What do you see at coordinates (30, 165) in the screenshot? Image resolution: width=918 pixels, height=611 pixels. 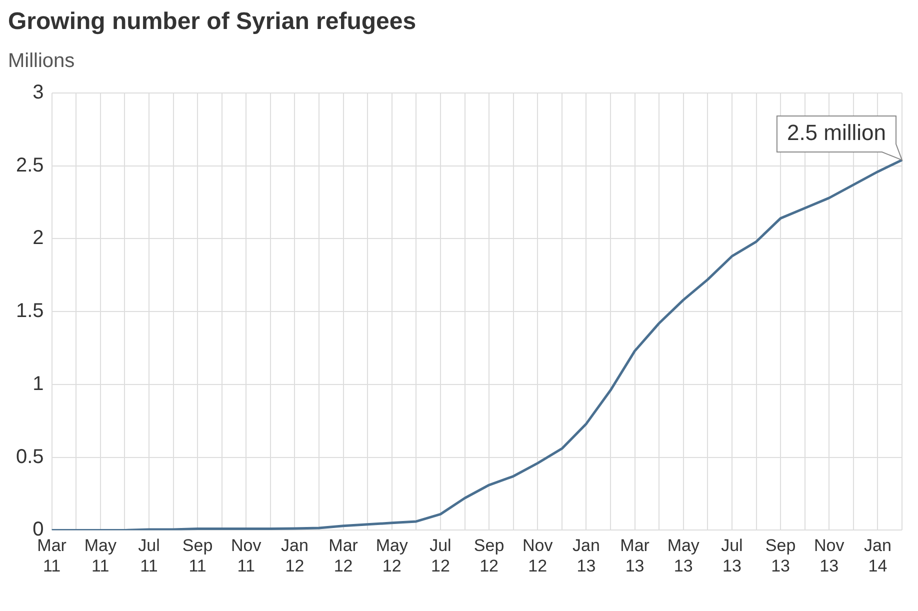 I see `y-tick-label: 2.5` at bounding box center [30, 165].